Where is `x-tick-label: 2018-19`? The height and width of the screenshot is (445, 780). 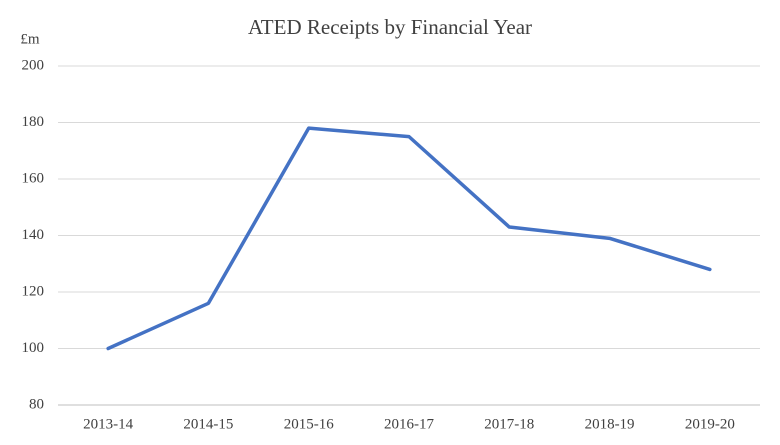
x-tick-label: 2018-19 is located at coordinates (610, 424).